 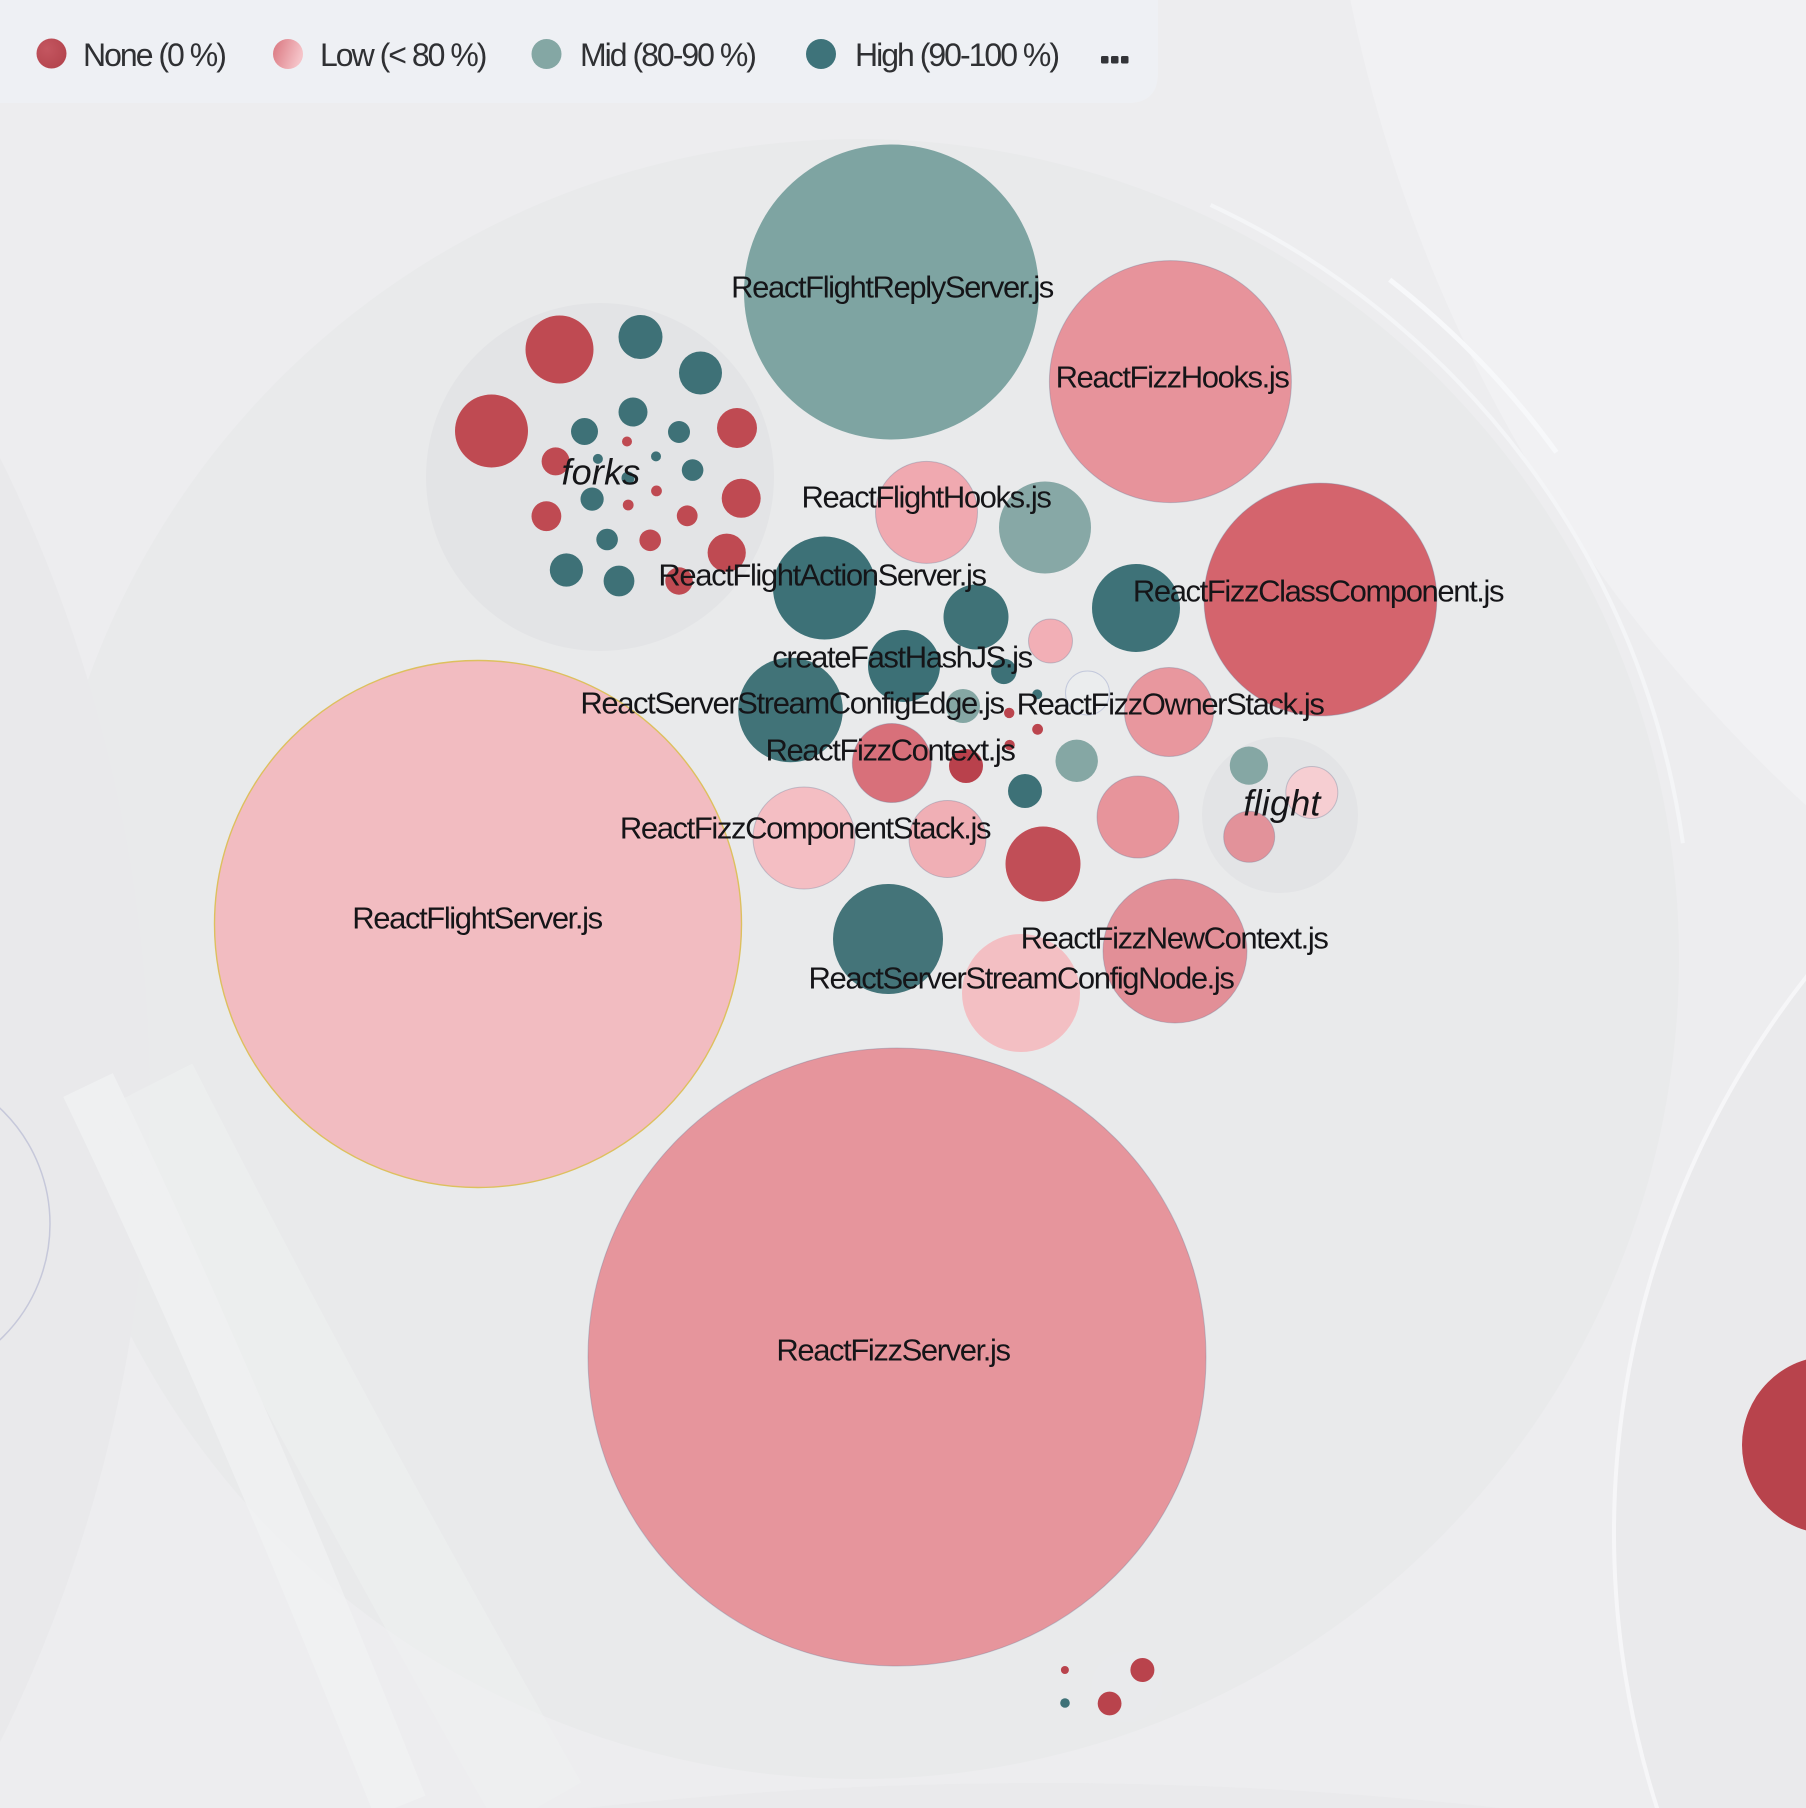 What do you see at coordinates (822, 575) in the screenshot?
I see `svg-text: ReactFlightActionServer.js` at bounding box center [822, 575].